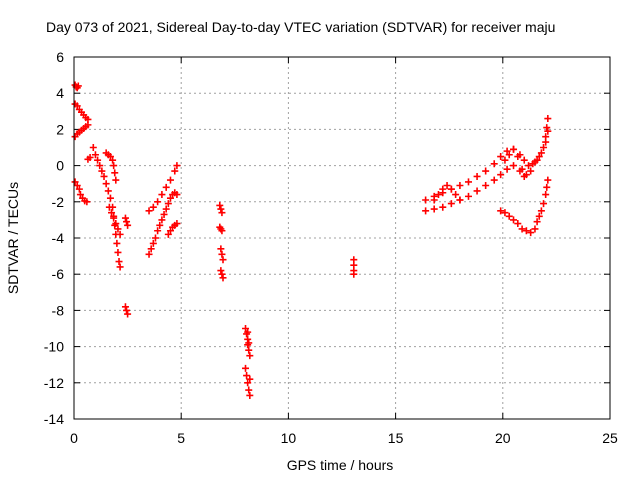  I want to click on series-arc-c, so click(81, 131).